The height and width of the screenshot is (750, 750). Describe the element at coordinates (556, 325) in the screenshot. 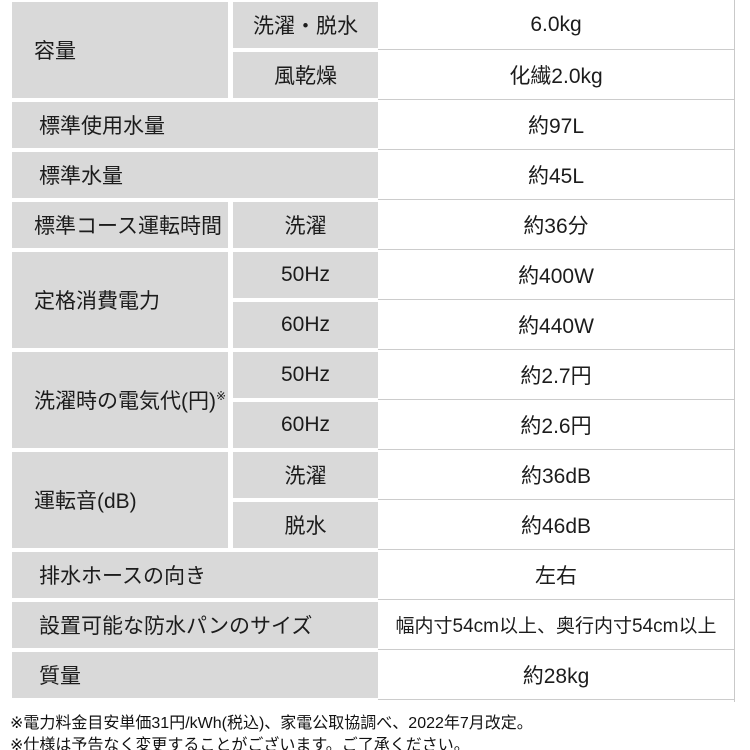

I see `value-cell: 約440W` at that location.